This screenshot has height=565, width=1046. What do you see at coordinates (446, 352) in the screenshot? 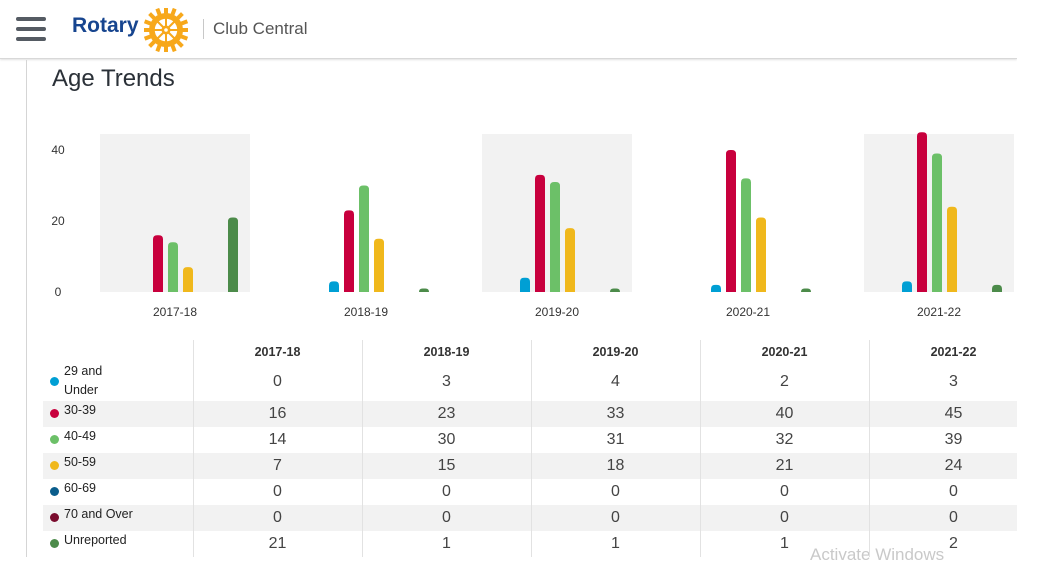
I see `table-header-2018-19: 2018-19` at bounding box center [446, 352].